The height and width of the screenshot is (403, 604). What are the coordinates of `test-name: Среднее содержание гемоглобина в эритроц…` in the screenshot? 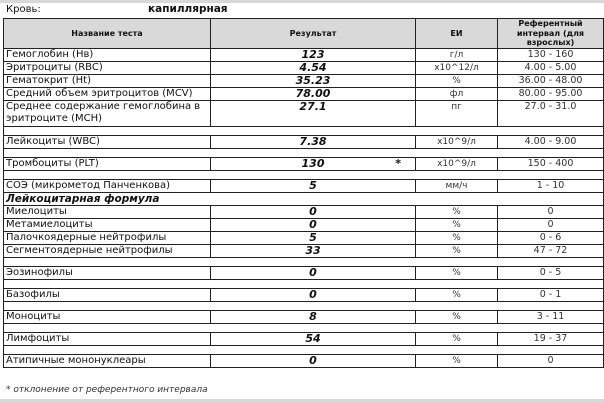 It's located at (107, 113).